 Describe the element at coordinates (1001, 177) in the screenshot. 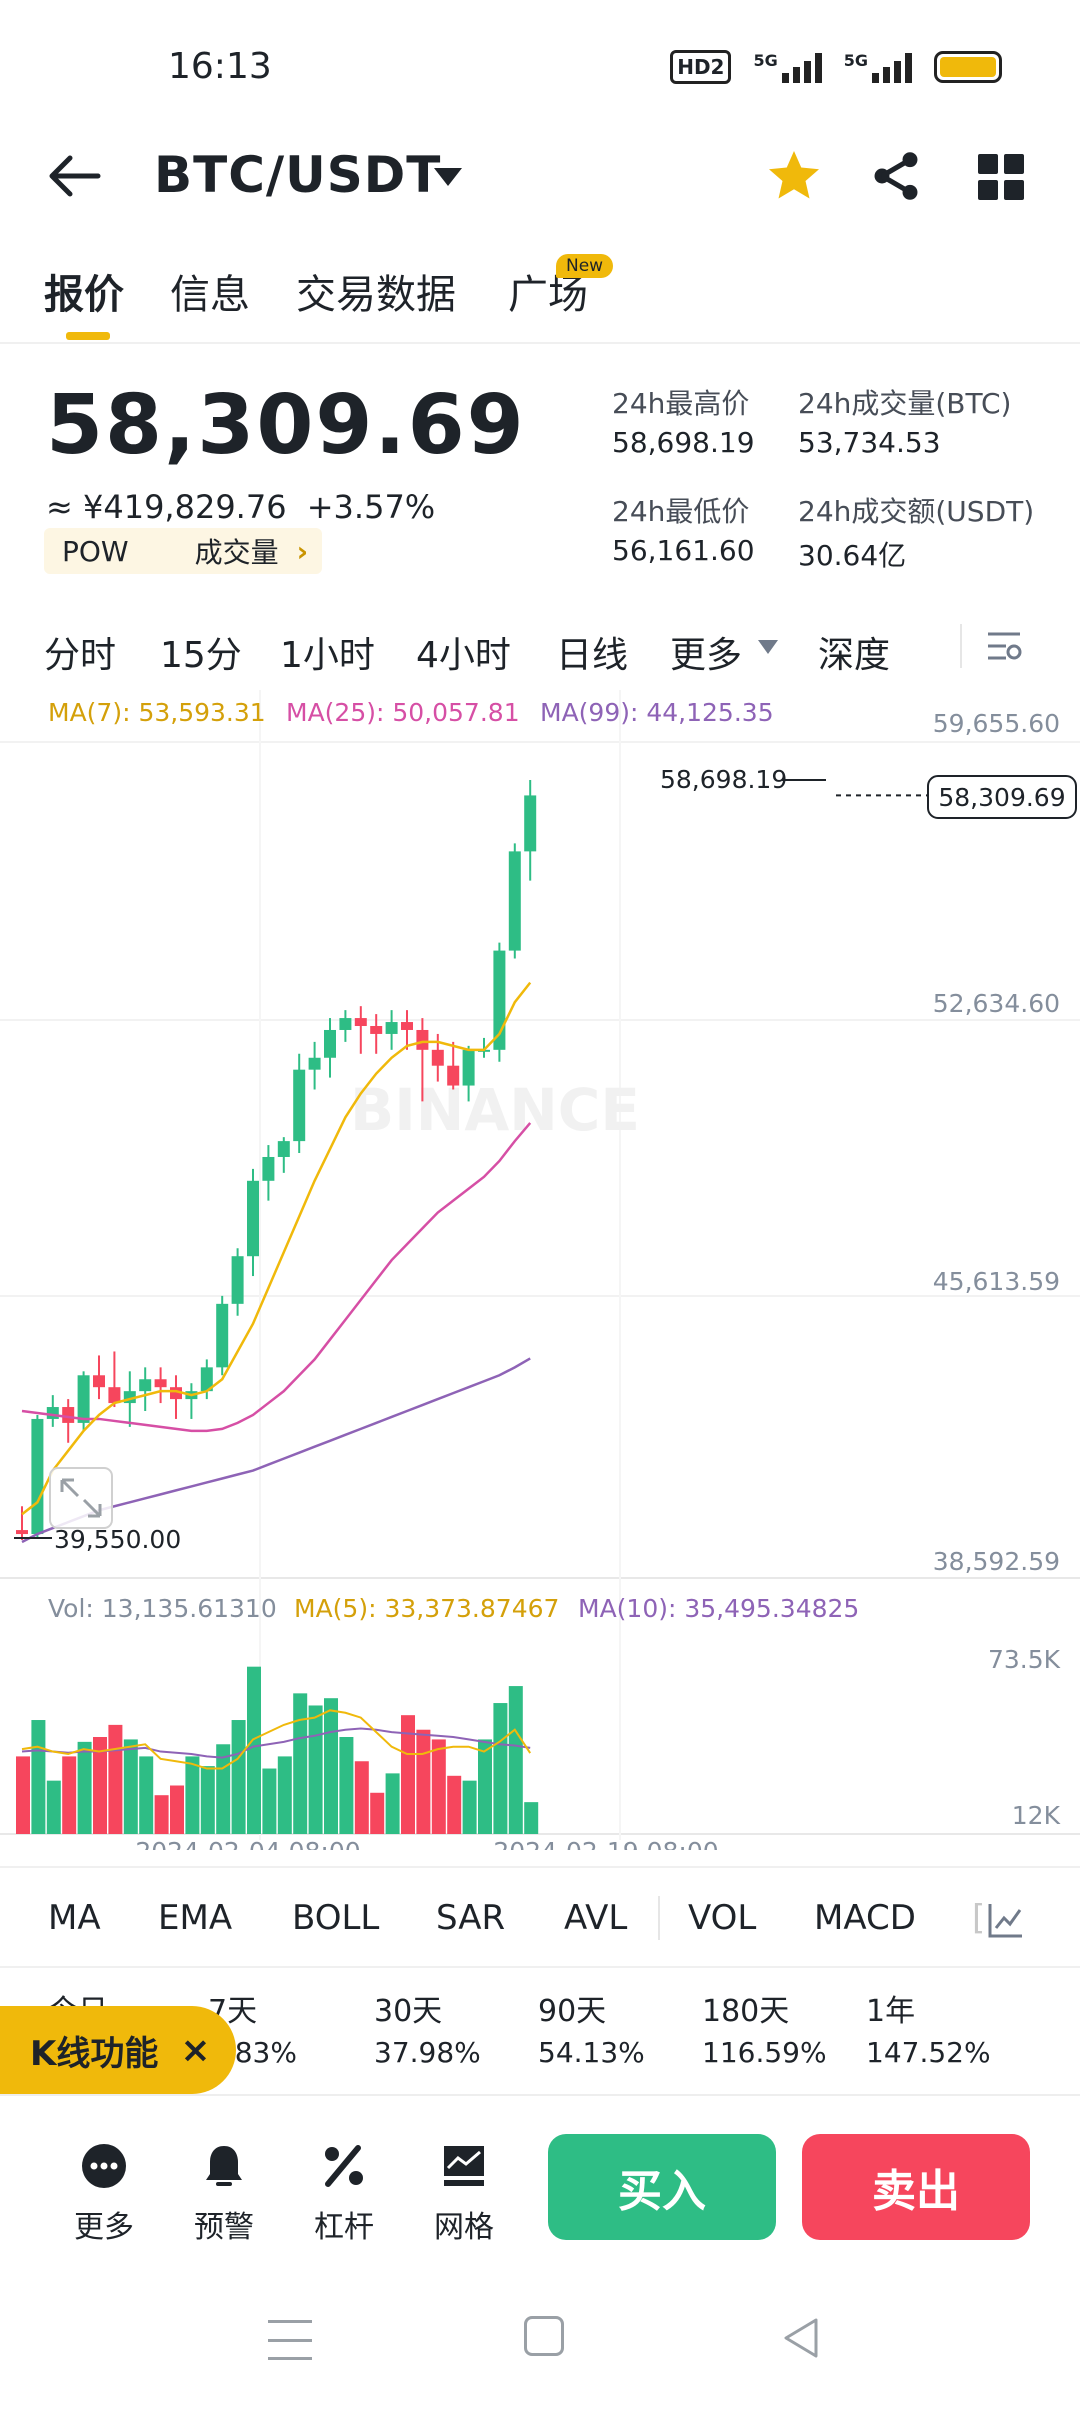

I see `grid-icon` at that location.